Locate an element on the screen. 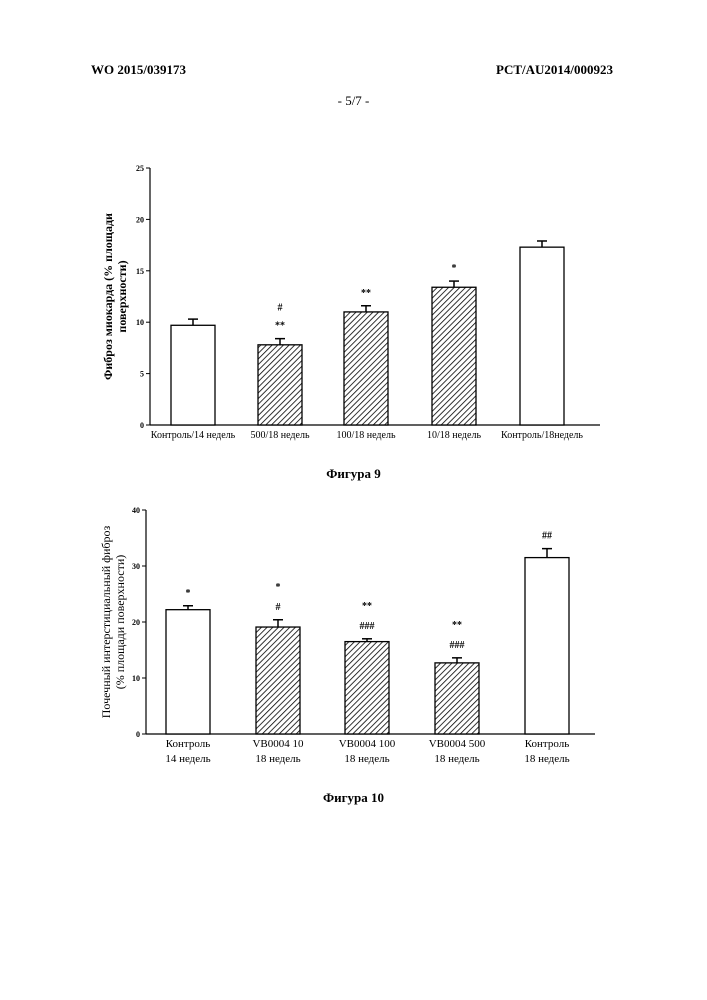 The width and height of the screenshot is (707, 1000). category-label: VB0004 100 is located at coordinates (367, 744).